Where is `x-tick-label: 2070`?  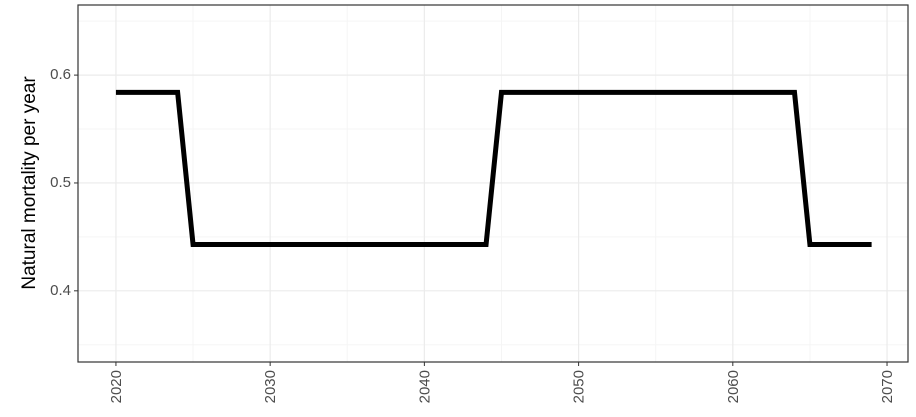
x-tick-label: 2070 is located at coordinates (887, 386).